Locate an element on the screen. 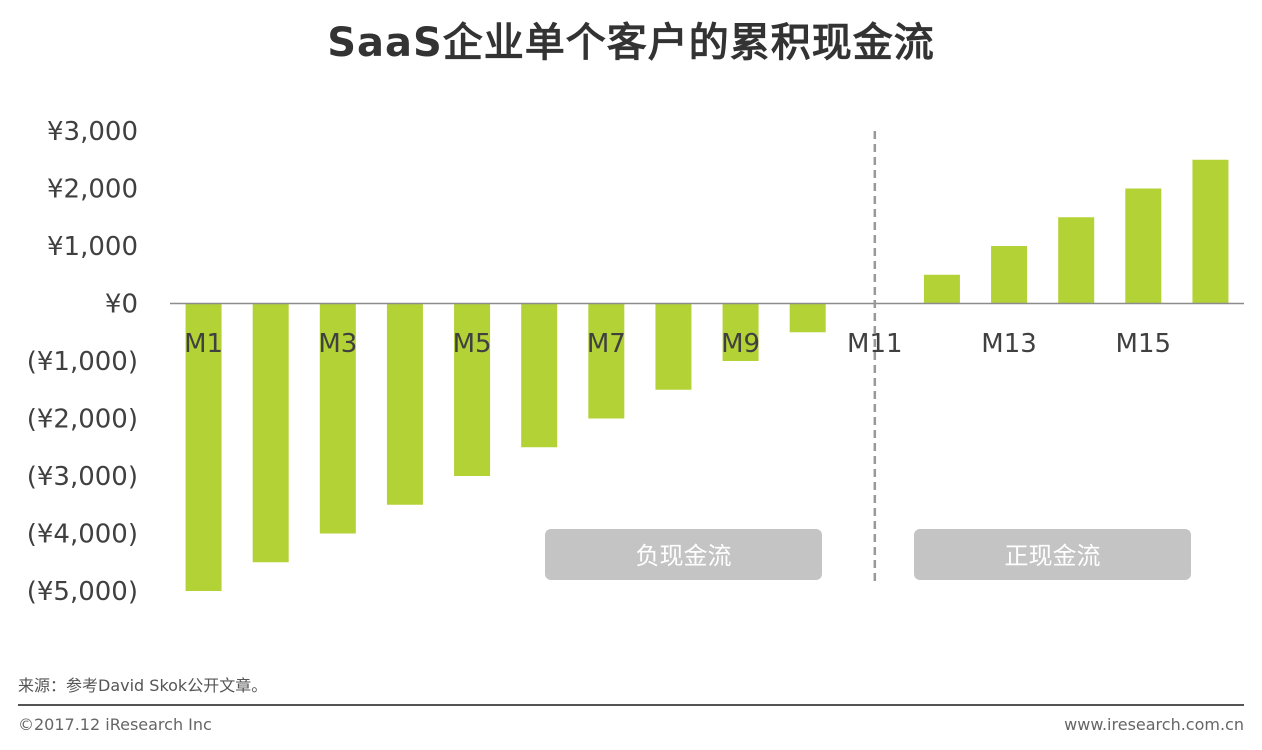 The height and width of the screenshot is (750, 1262). x-tick-label: M3 is located at coordinates (337, 344).